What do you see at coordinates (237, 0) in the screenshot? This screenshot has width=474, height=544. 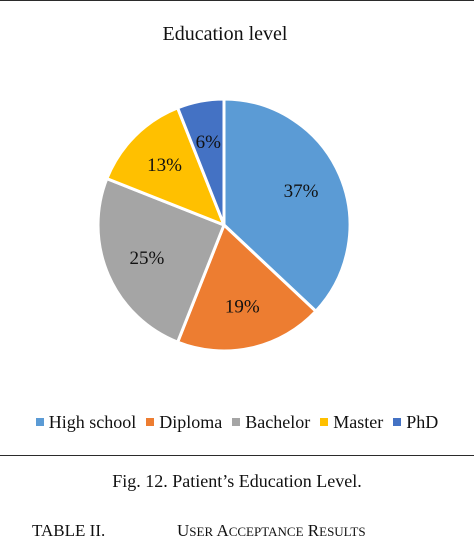 I see `top-rule` at bounding box center [237, 0].